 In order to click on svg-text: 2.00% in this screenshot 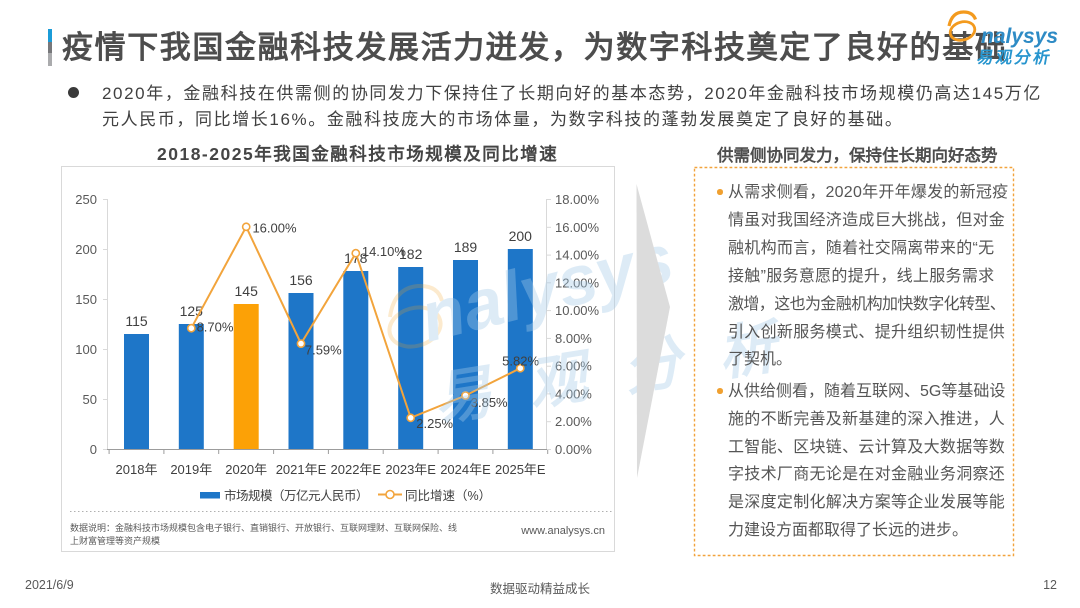, I will do `click(573, 421)`.